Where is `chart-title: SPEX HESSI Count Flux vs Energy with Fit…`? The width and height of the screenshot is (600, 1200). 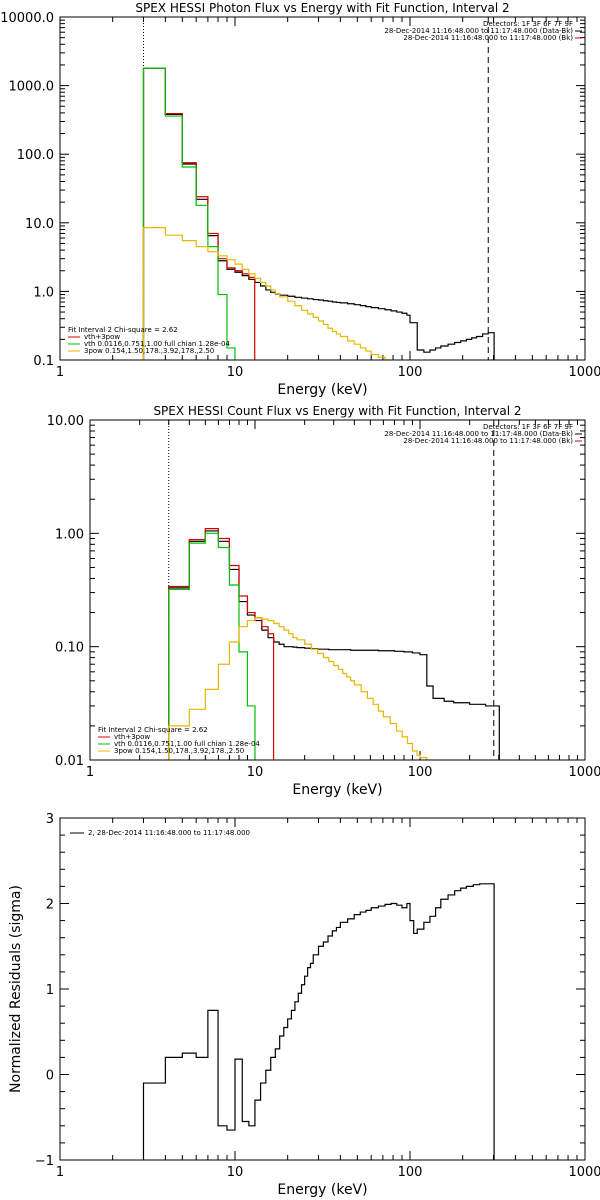 chart-title: SPEX HESSI Count Flux vs Energy with Fit… is located at coordinates (337, 411).